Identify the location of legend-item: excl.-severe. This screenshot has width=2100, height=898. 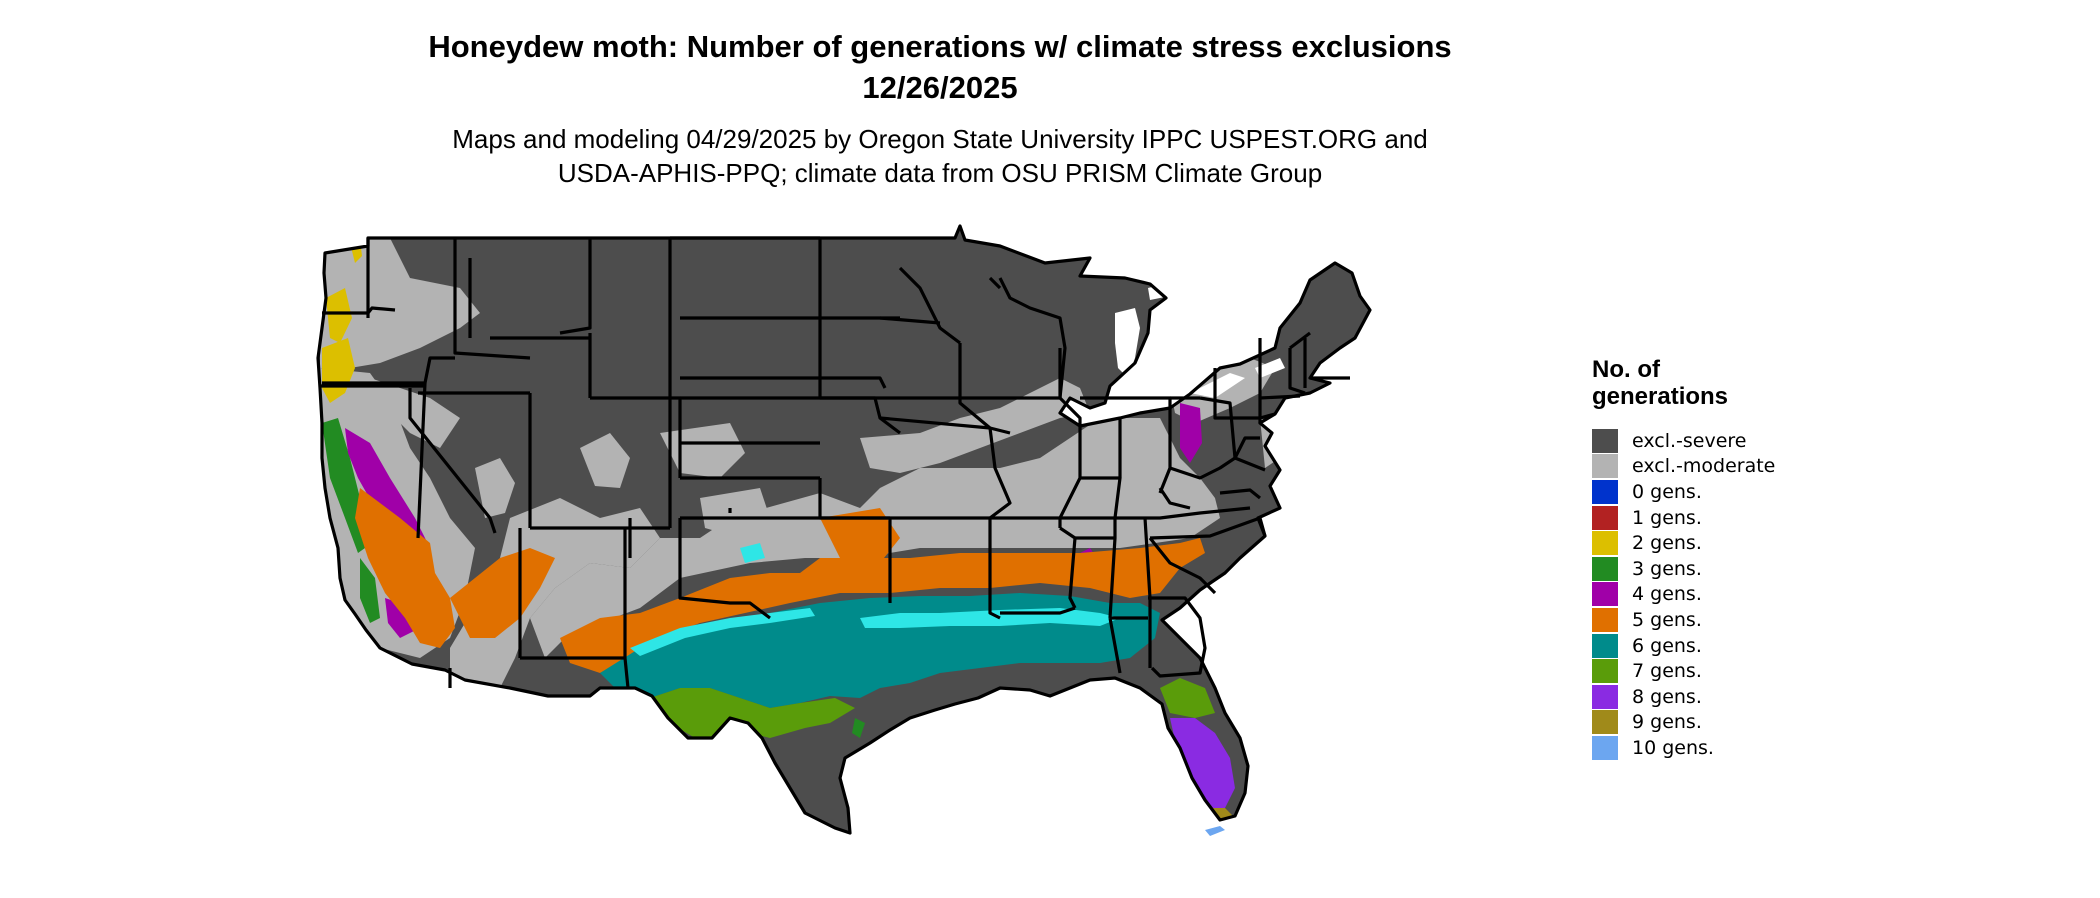
(1683, 441).